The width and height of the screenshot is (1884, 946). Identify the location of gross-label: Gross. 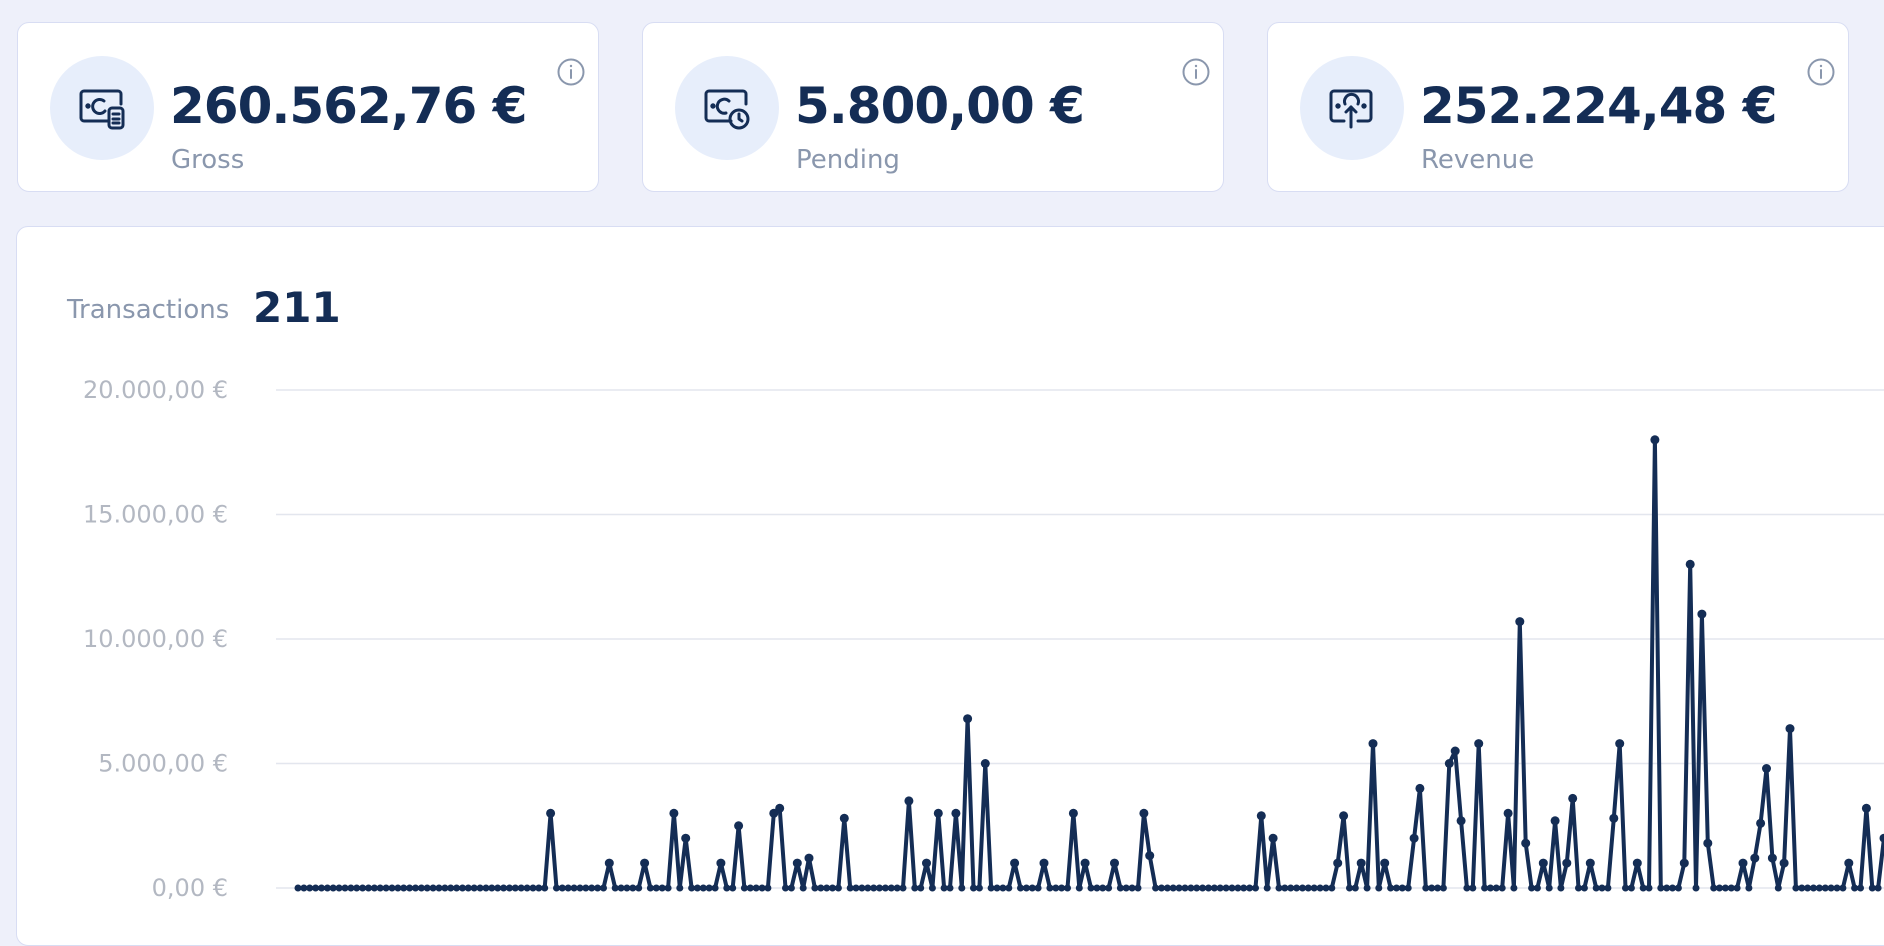
(207, 160).